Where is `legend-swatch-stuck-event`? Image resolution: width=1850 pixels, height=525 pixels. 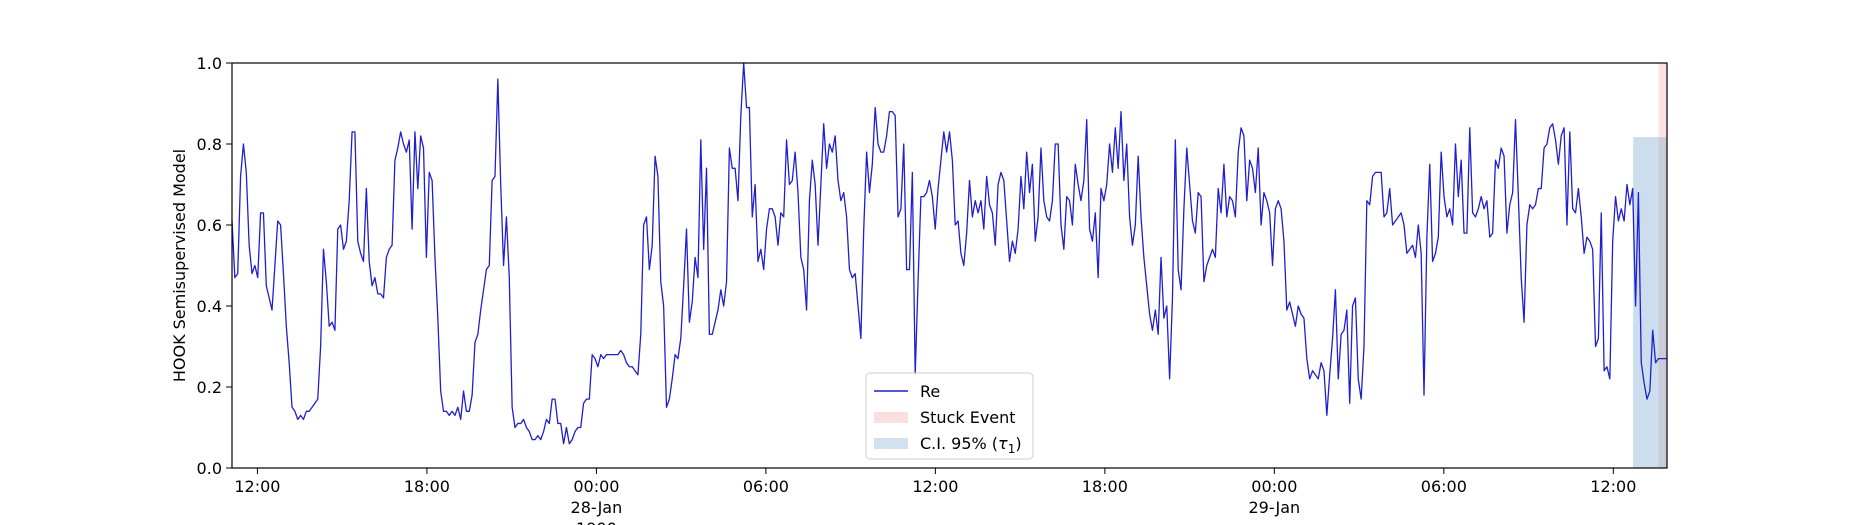 legend-swatch-stuck-event is located at coordinates (891, 417).